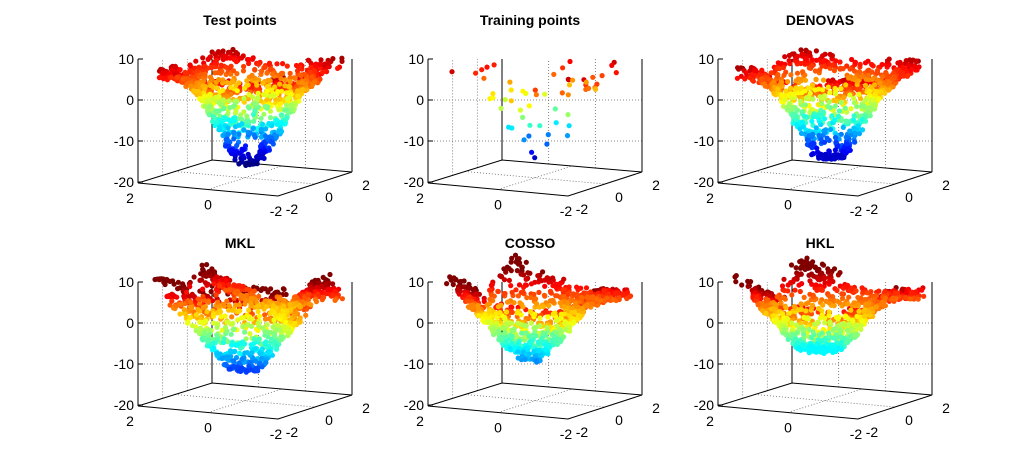 The width and height of the screenshot is (1036, 476). I want to click on z-tick-label: -10, so click(124, 141).